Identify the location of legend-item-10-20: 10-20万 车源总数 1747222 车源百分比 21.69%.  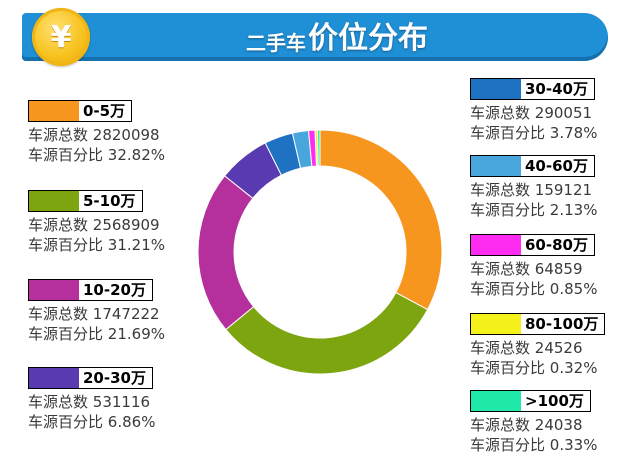
(96, 311).